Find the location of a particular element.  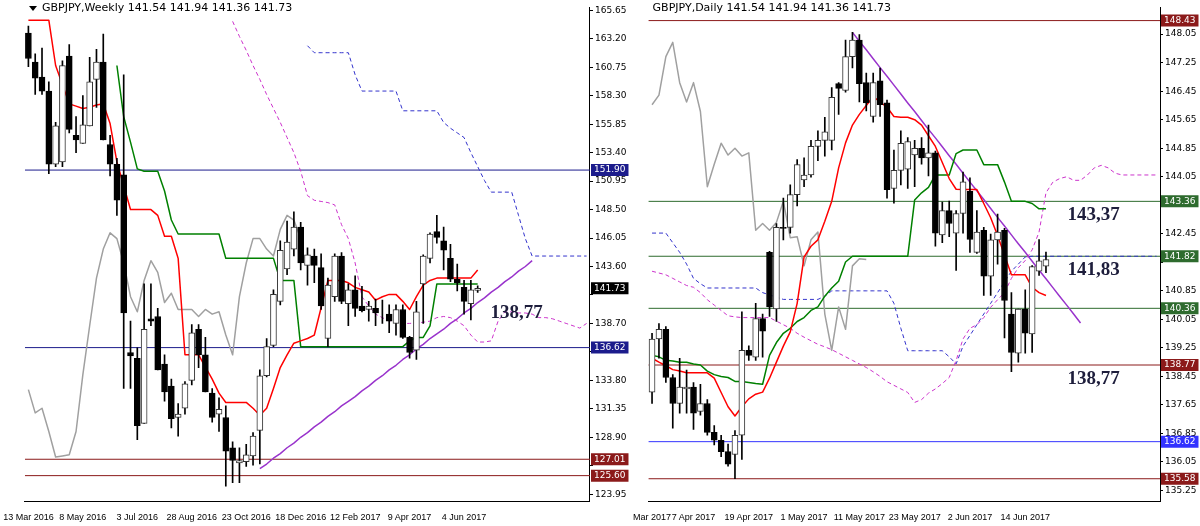

y-tick-label: 138.70 is located at coordinates (611, 322).